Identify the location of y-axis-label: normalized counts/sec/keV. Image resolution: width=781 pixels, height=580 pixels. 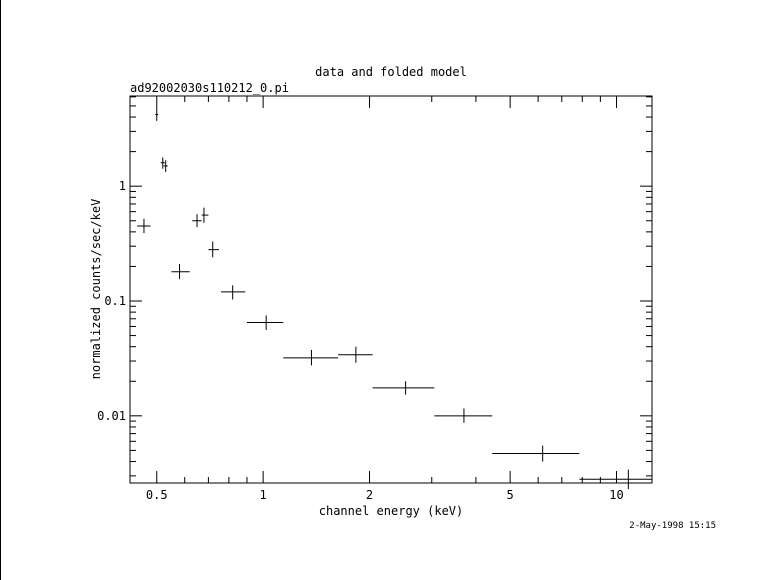
(96, 289).